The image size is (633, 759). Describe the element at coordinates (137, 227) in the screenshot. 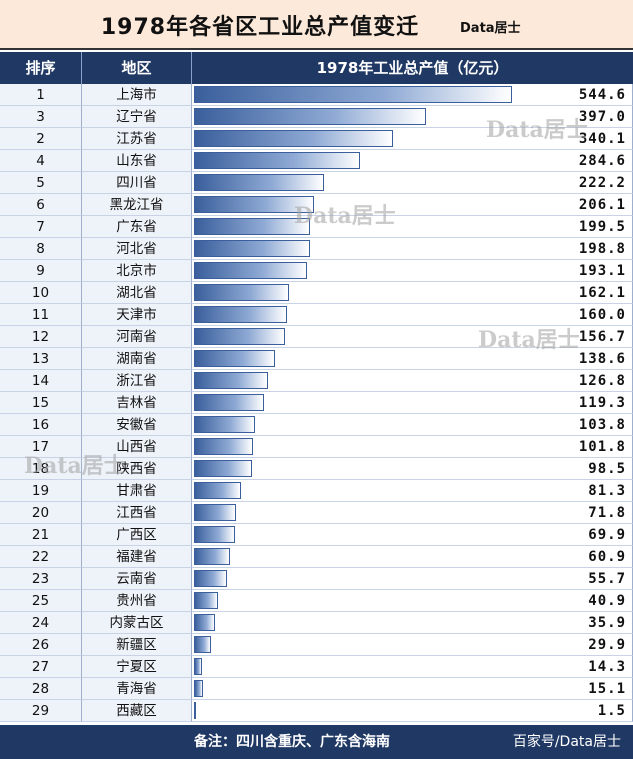

I see `region-cell: 广东省` at that location.